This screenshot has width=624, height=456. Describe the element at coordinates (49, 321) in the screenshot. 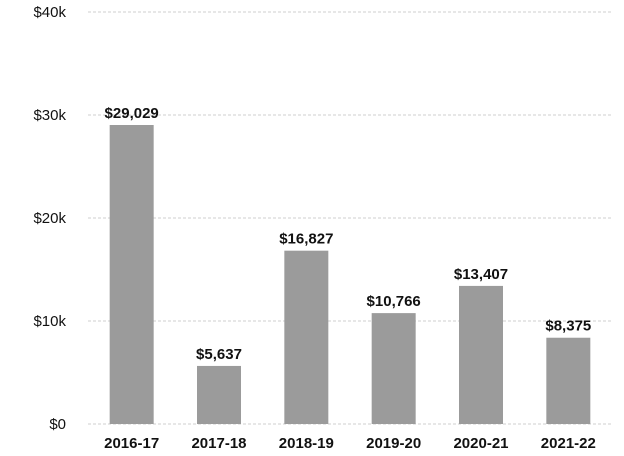

I see `y-tick-label: $10k` at that location.